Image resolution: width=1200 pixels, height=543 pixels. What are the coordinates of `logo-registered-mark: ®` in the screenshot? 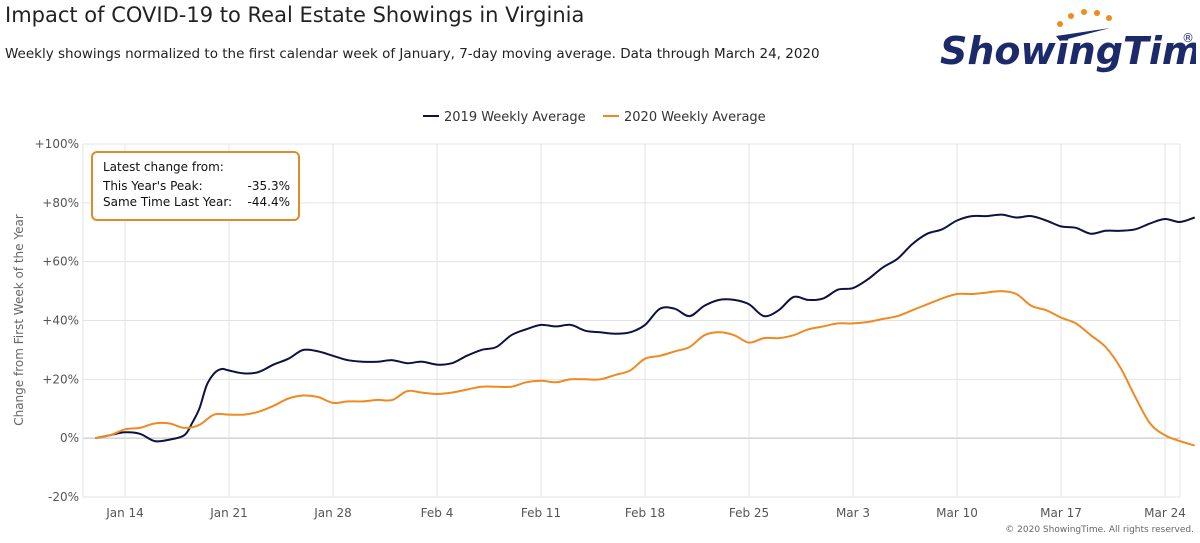 It's located at (1188, 38).